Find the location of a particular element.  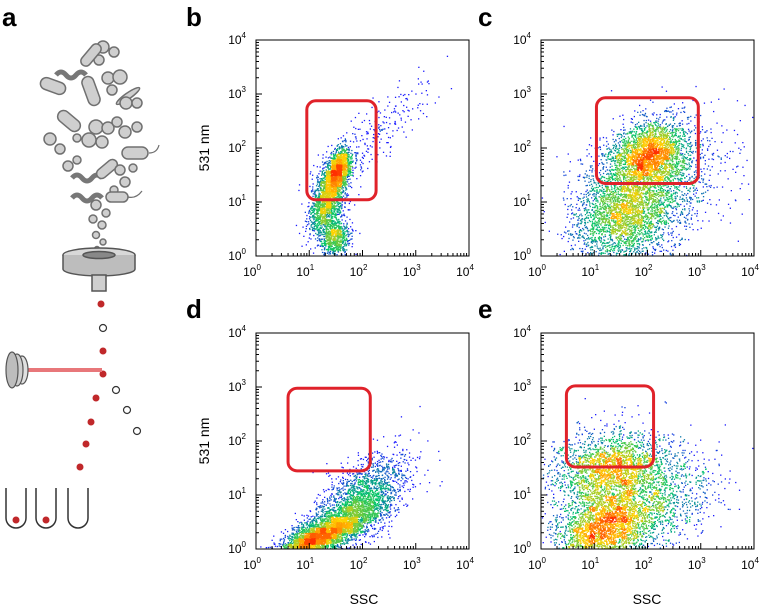

collection-tube-icon is located at coordinates (47, 508).